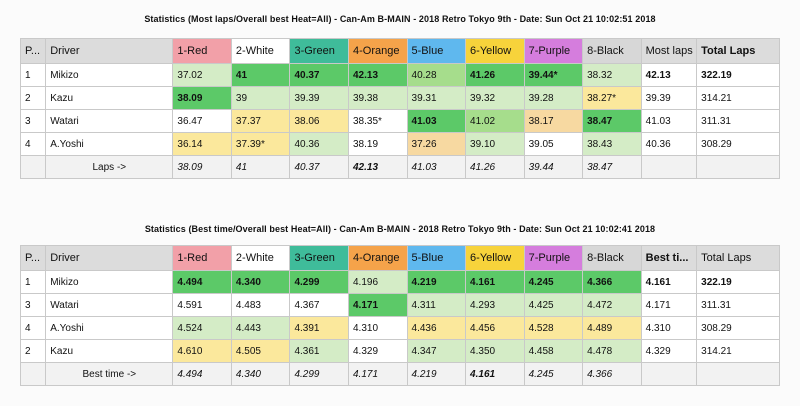 This screenshot has width=800, height=406. I want to click on best-time-cell: 4.310, so click(669, 328).